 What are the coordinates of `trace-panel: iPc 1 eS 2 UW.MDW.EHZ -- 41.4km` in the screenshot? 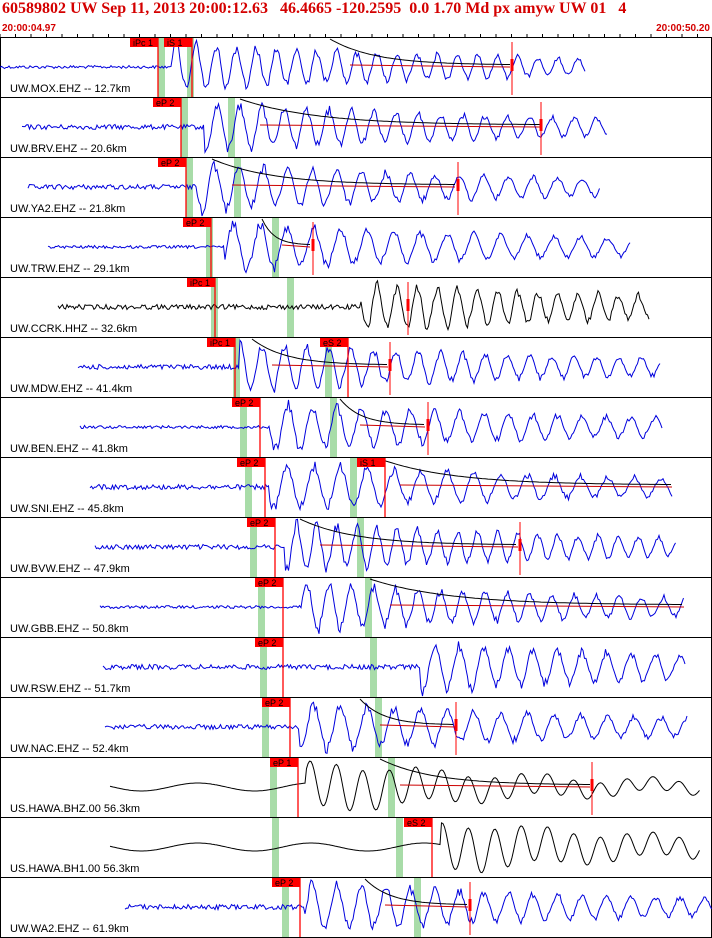 It's located at (356, 367).